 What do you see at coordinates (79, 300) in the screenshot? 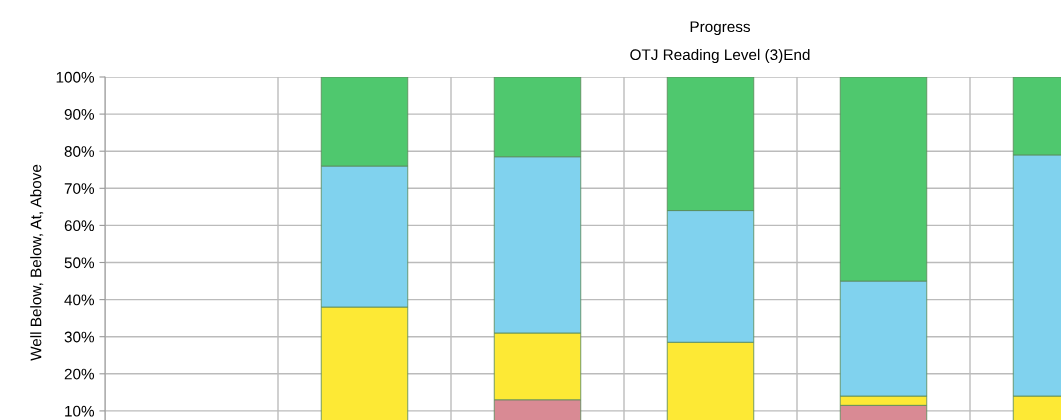
I see `y-tick-label: 40%` at bounding box center [79, 300].